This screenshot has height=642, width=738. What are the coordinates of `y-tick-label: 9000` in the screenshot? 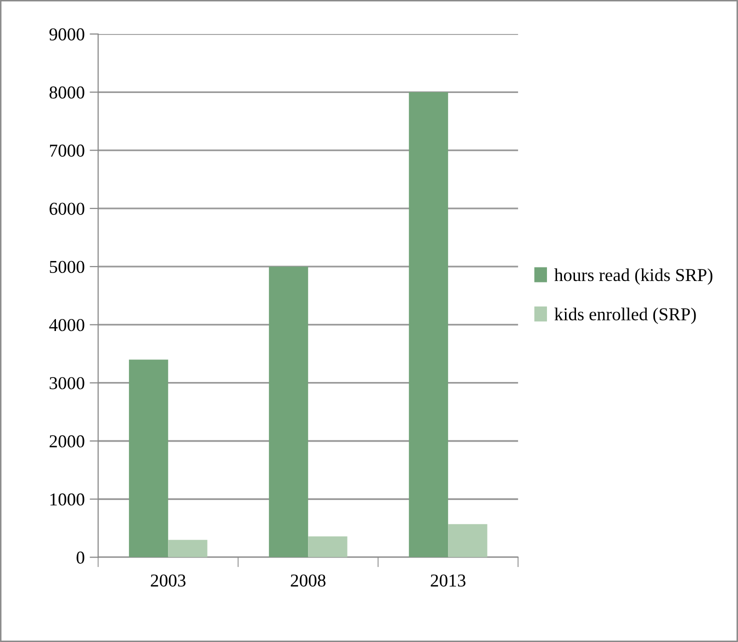 It's located at (66, 34).